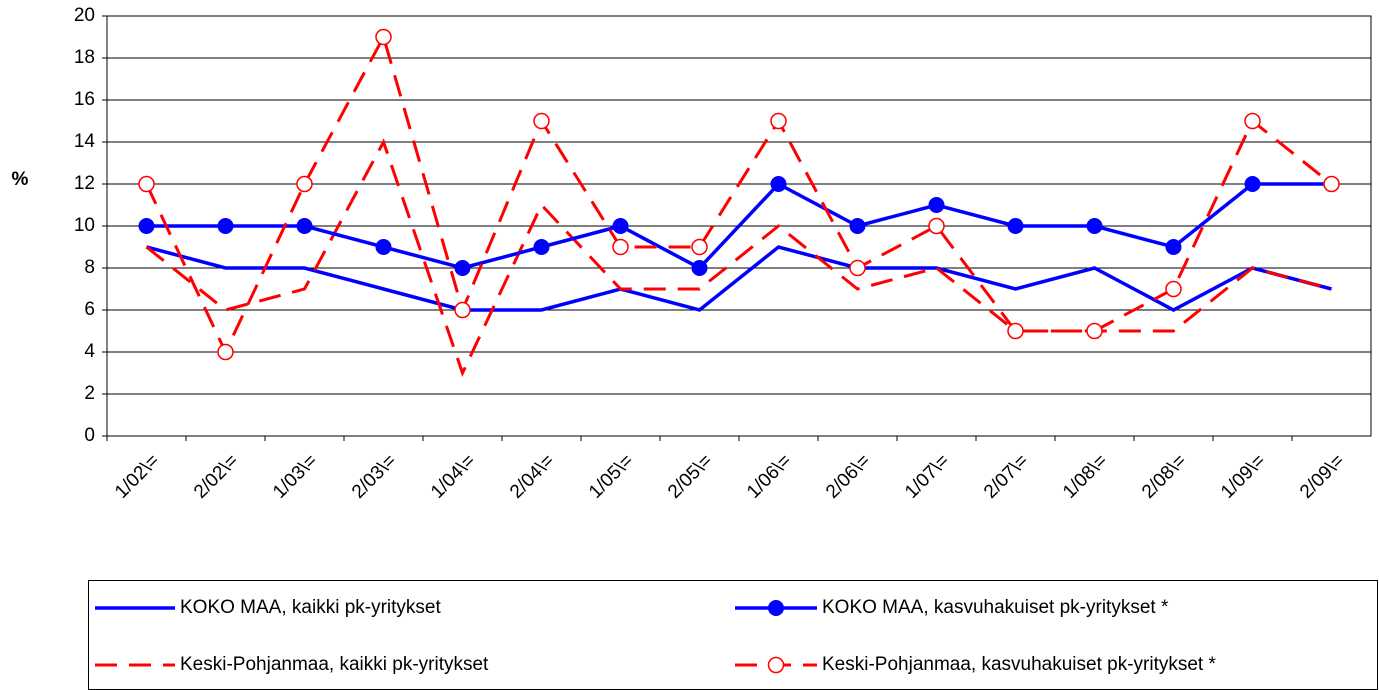 The height and width of the screenshot is (690, 1379). What do you see at coordinates (84, 99) in the screenshot?
I see `y-tick-label: 16` at bounding box center [84, 99].